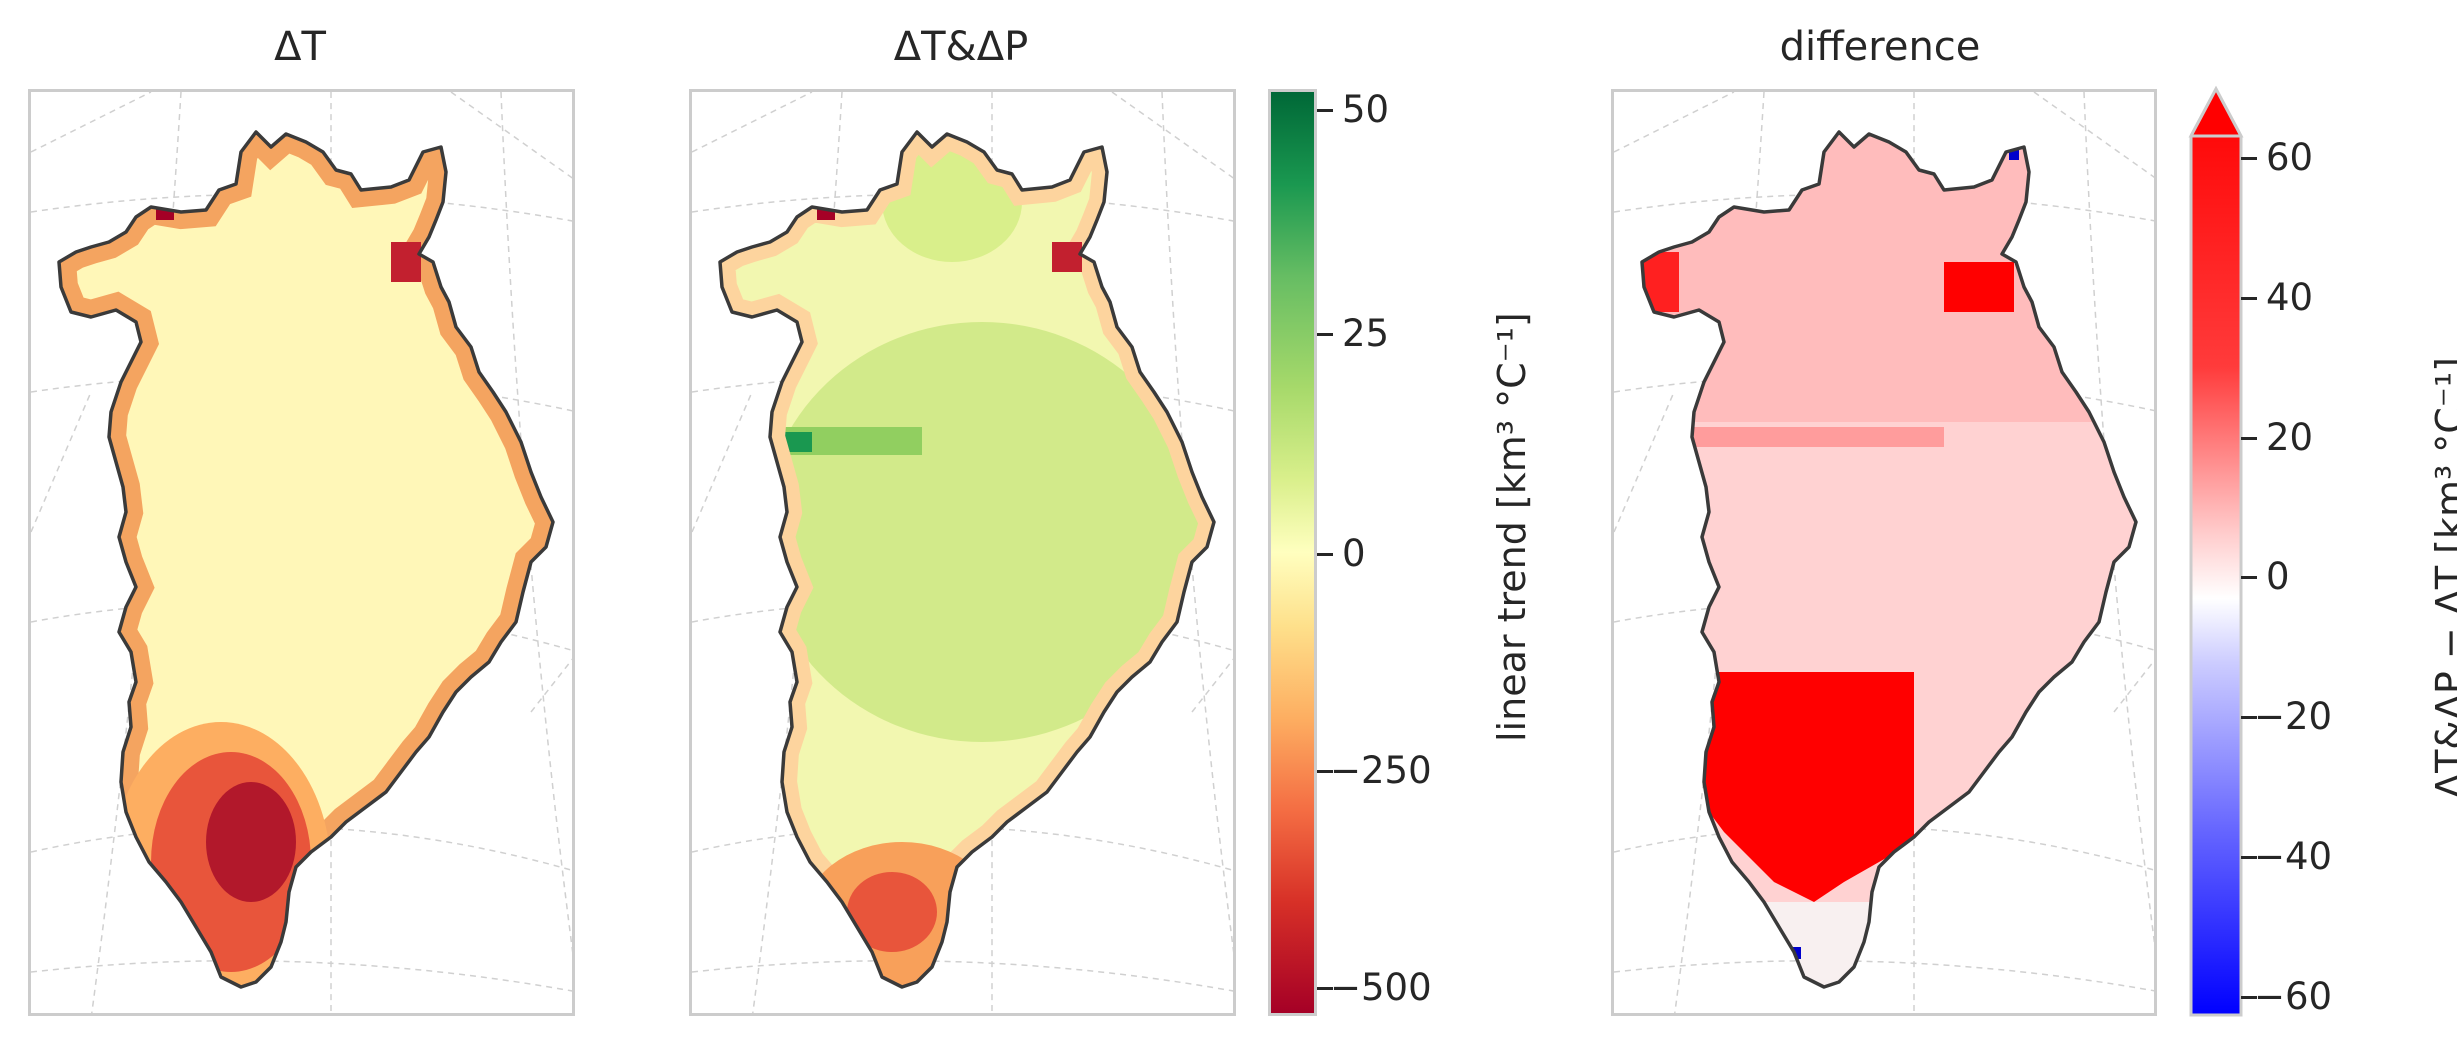 Image resolution: width=2457 pixels, height=1048 pixels. What do you see at coordinates (961, 47) in the screenshot?
I see `panel-title-dt-dp: ΔT&ΔP` at bounding box center [961, 47].